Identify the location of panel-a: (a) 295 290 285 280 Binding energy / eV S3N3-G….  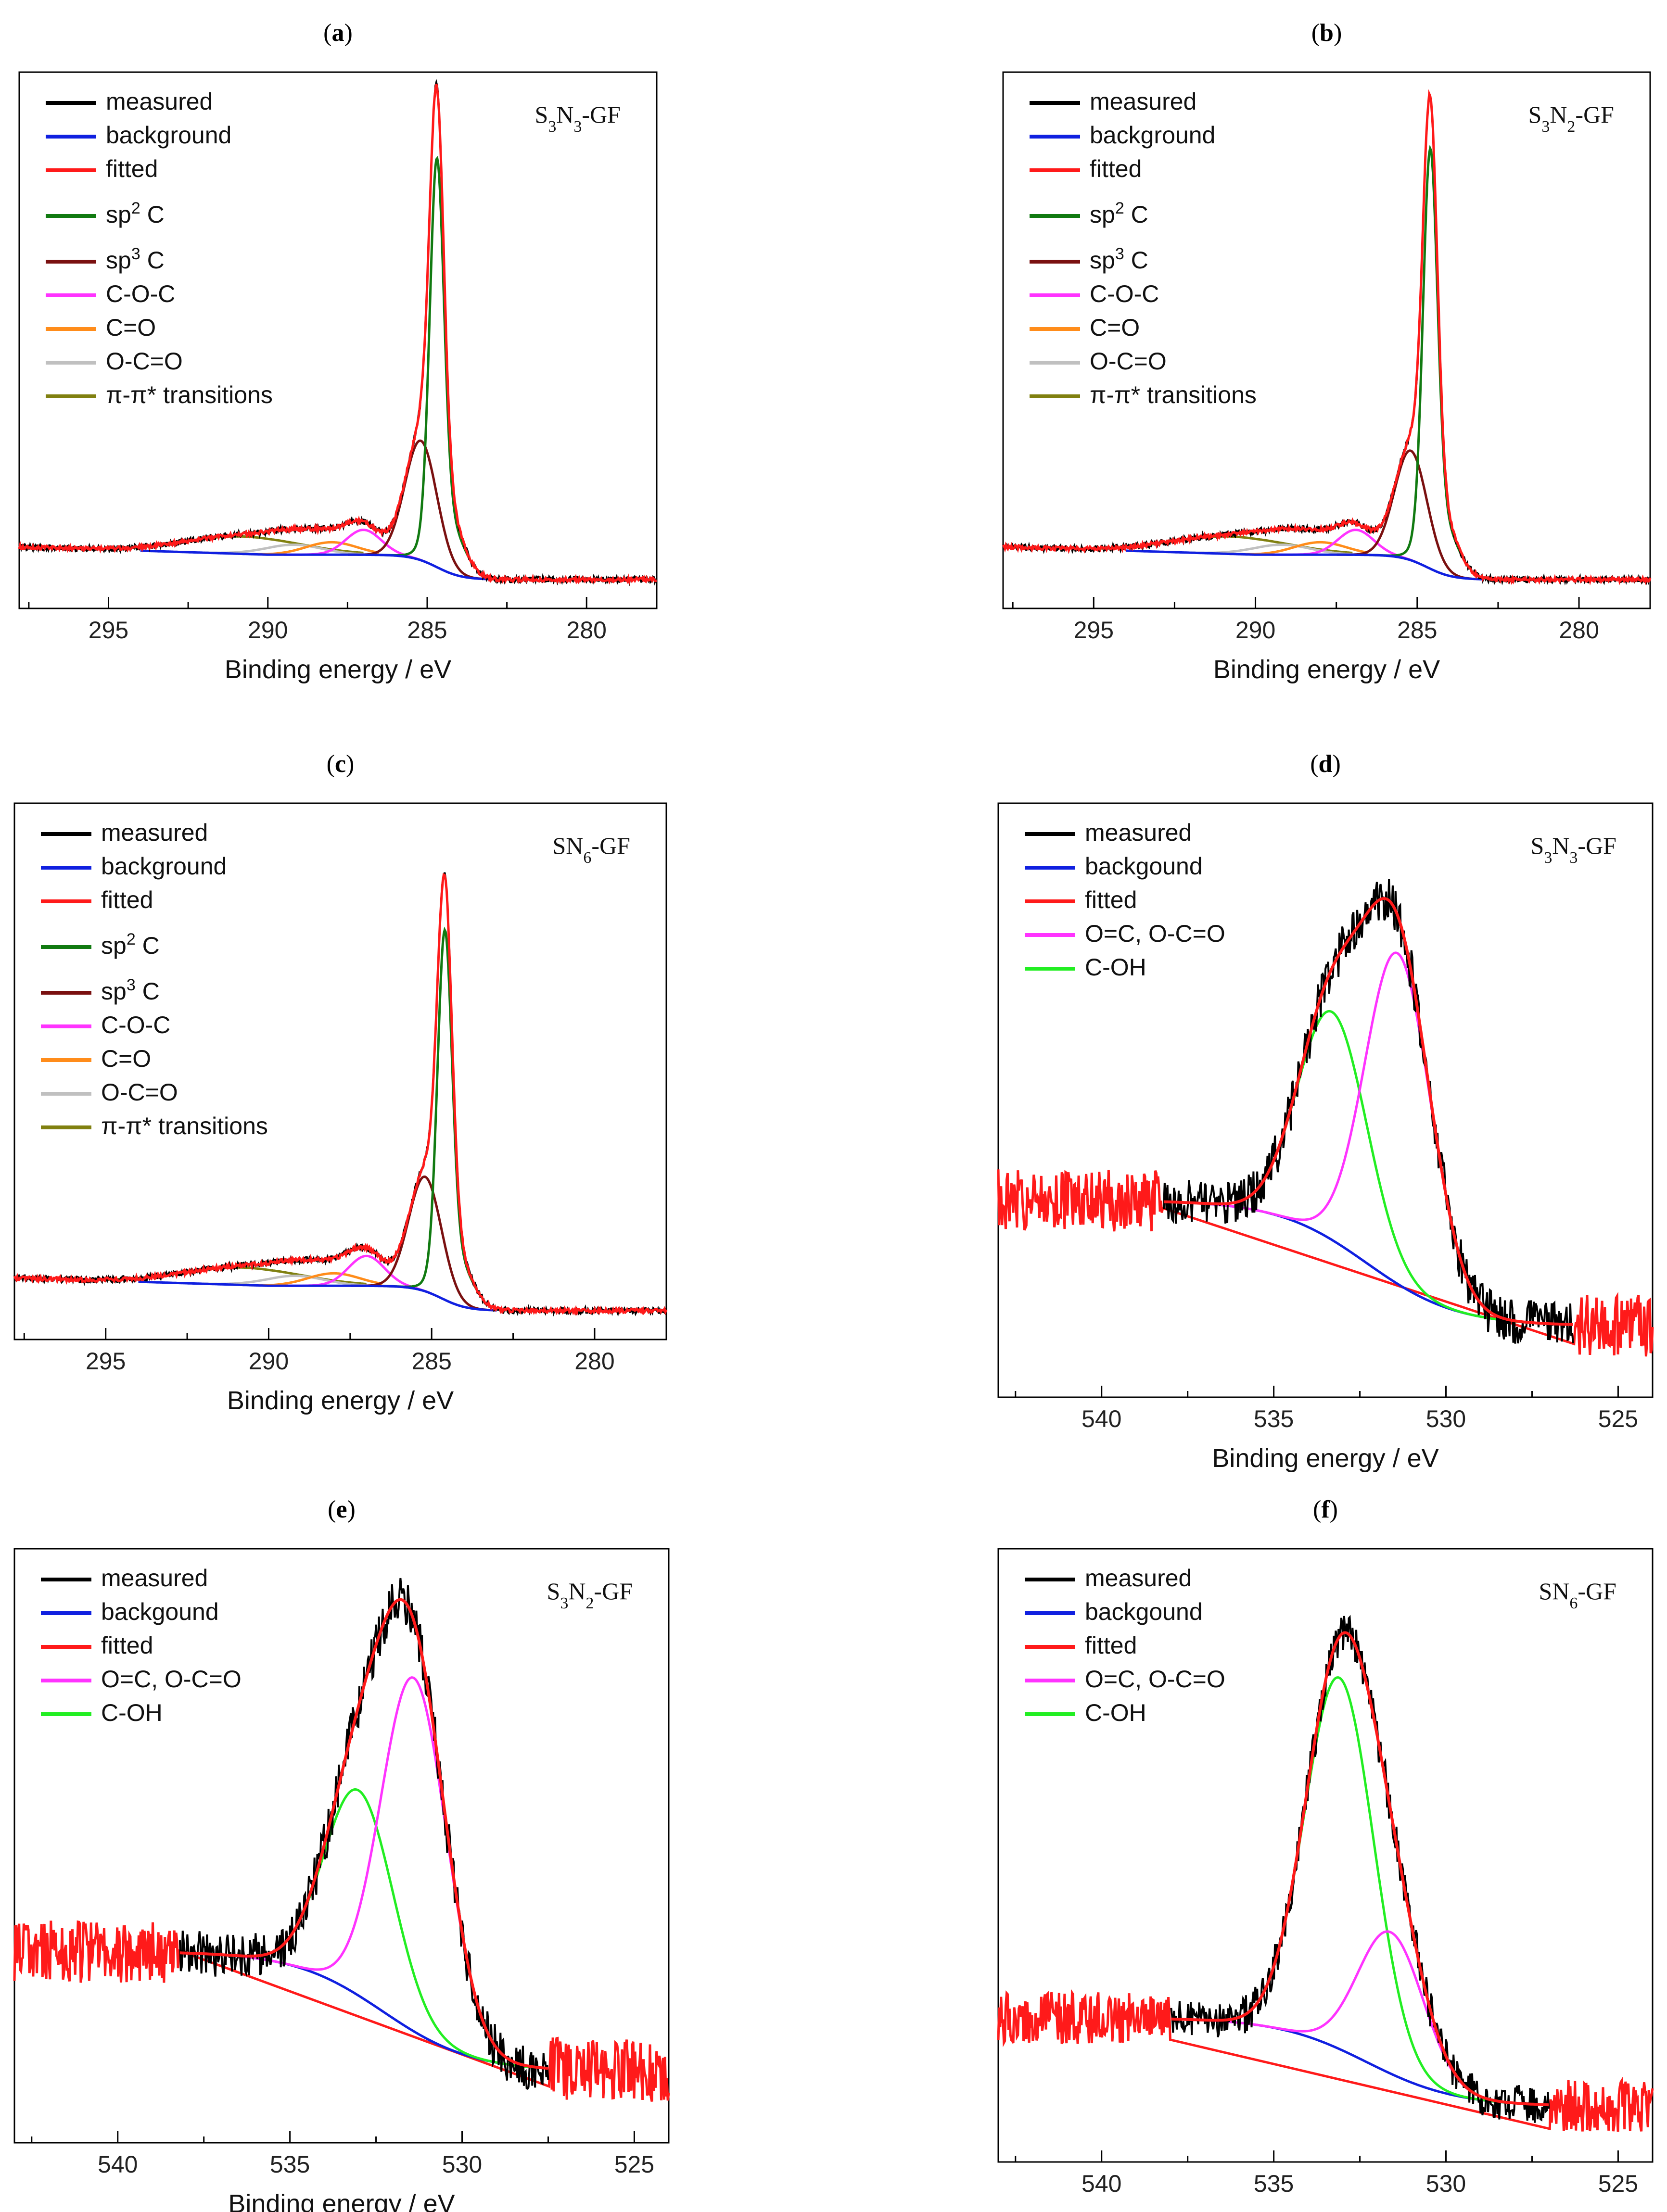
(338, 351).